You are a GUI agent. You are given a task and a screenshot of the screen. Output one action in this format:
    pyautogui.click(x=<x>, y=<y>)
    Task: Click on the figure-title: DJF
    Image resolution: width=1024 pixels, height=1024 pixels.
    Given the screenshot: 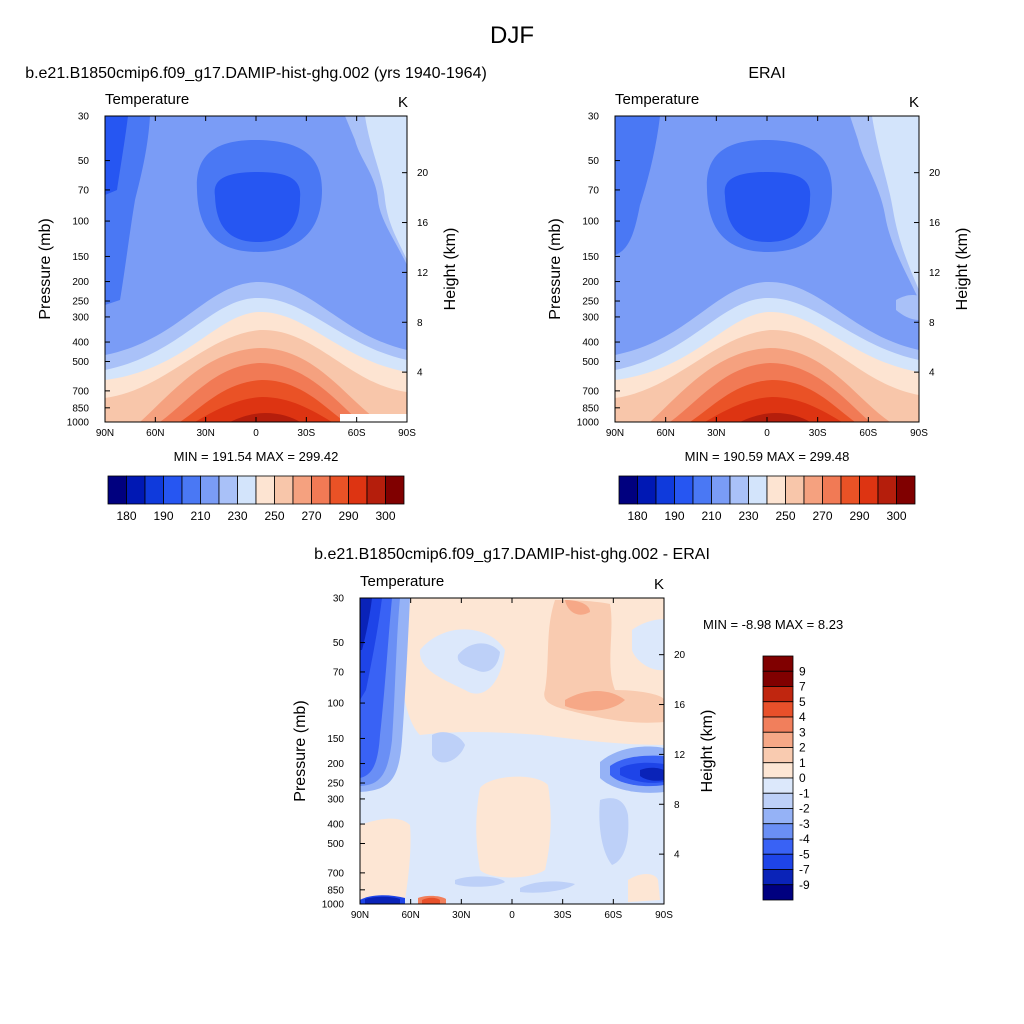 What is the action you would take?
    pyautogui.click(x=512, y=35)
    